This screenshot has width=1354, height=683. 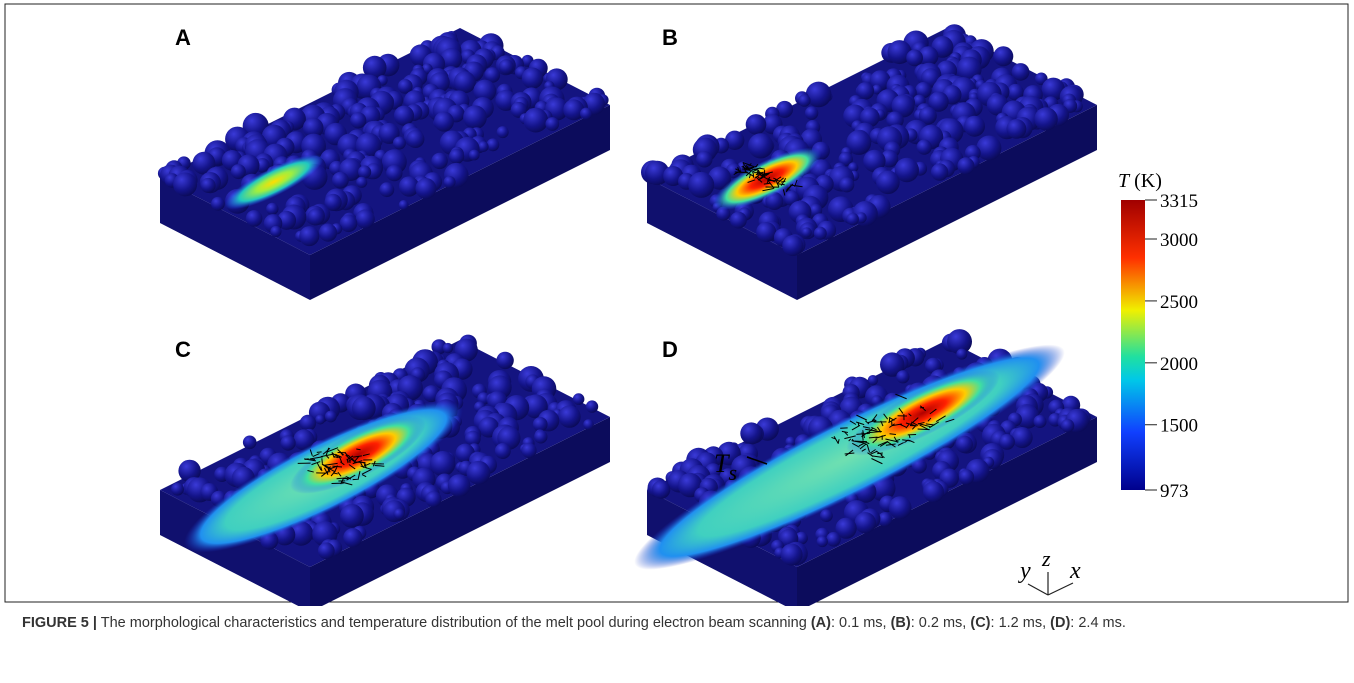 I want to click on caption-part: : 0.2 ms,, so click(x=940, y=623).